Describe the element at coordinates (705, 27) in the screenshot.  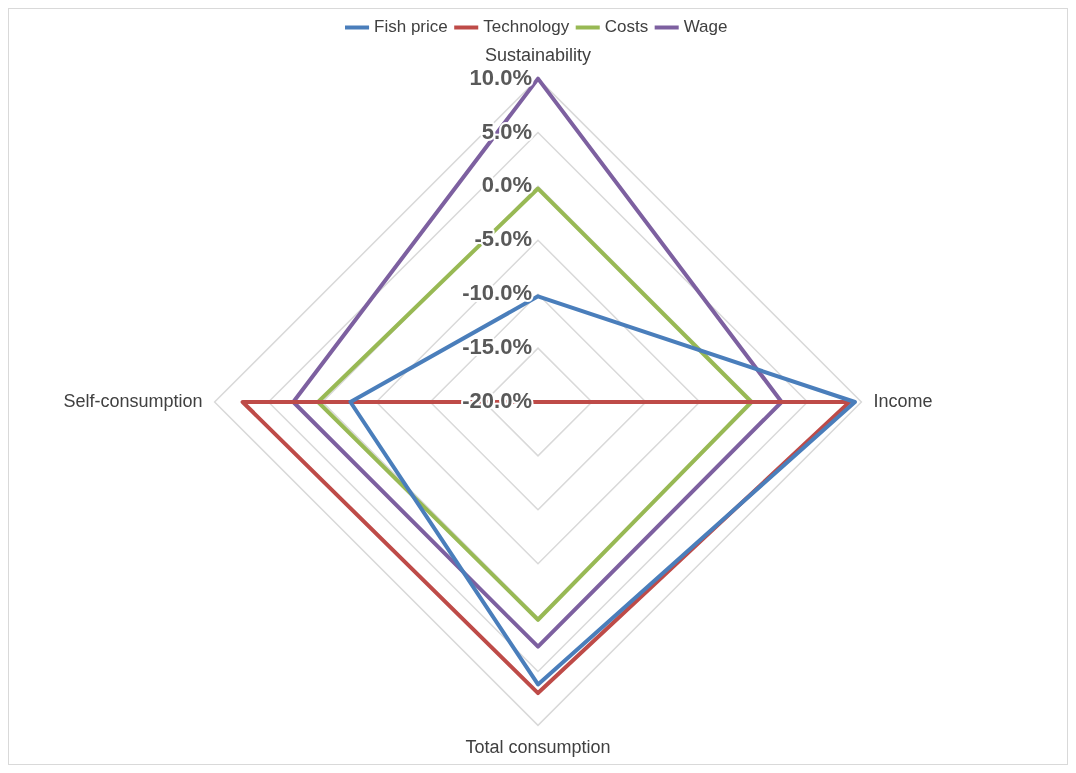
I see `legend-label: Wage` at that location.